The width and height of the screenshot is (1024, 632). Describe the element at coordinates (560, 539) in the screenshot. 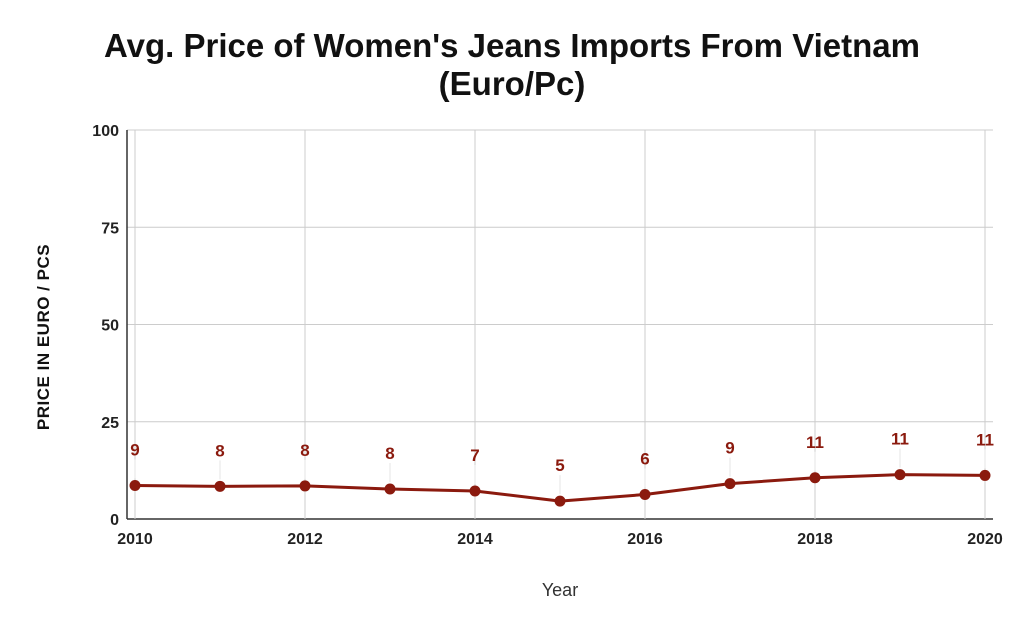

I see `x-tick-labels: 2010 2012 2014 2016 2018 2020` at that location.